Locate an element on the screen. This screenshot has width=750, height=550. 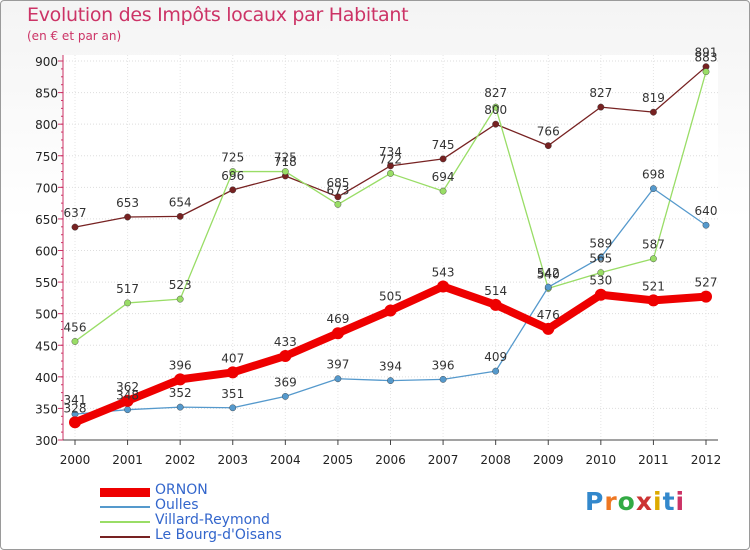
data-label: 514 is located at coordinates (495, 291).